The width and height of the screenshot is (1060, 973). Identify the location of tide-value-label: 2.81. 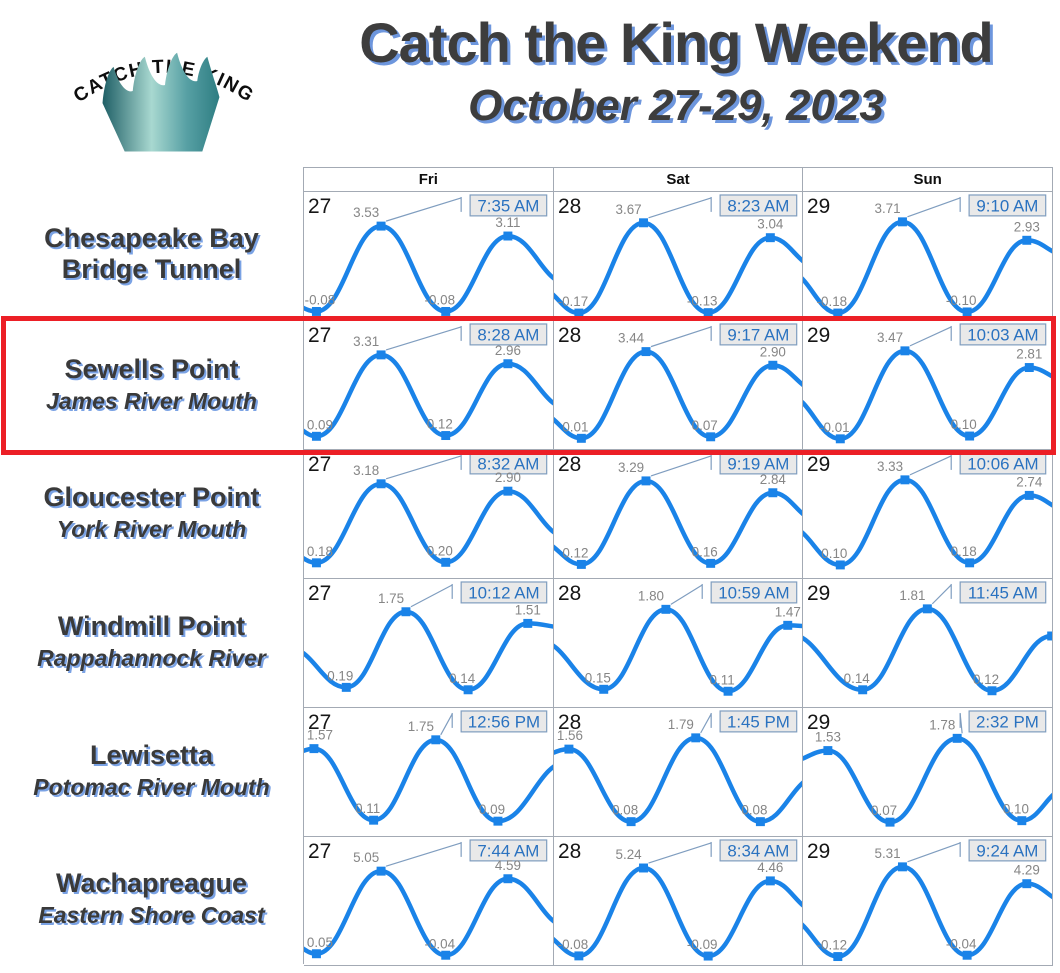
(1030, 354).